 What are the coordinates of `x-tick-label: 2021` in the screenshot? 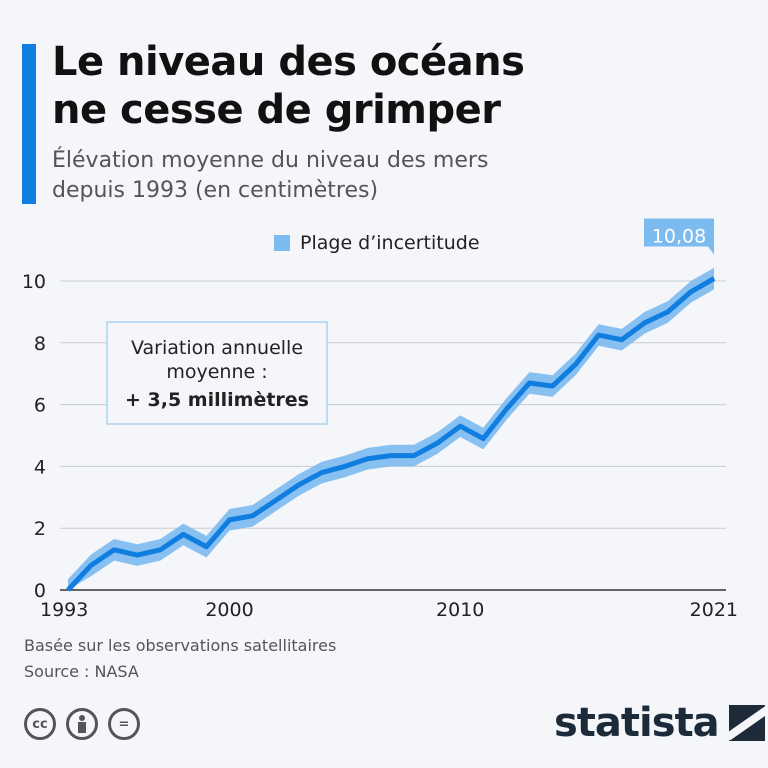 It's located at (714, 610).